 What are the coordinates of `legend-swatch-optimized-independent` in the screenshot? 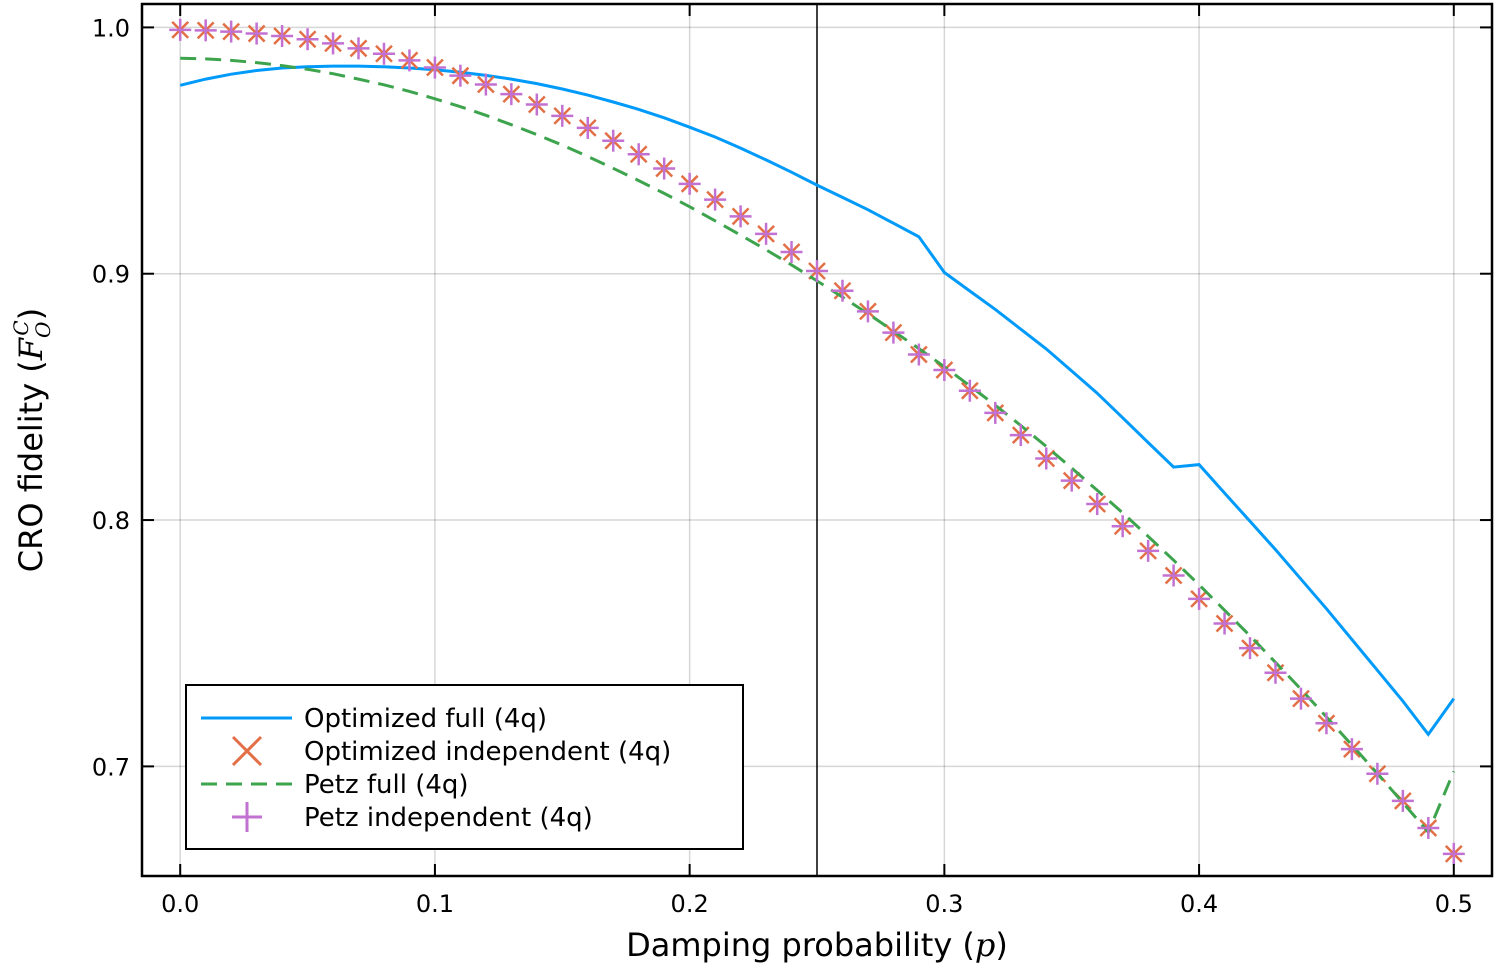 It's located at (247, 751).